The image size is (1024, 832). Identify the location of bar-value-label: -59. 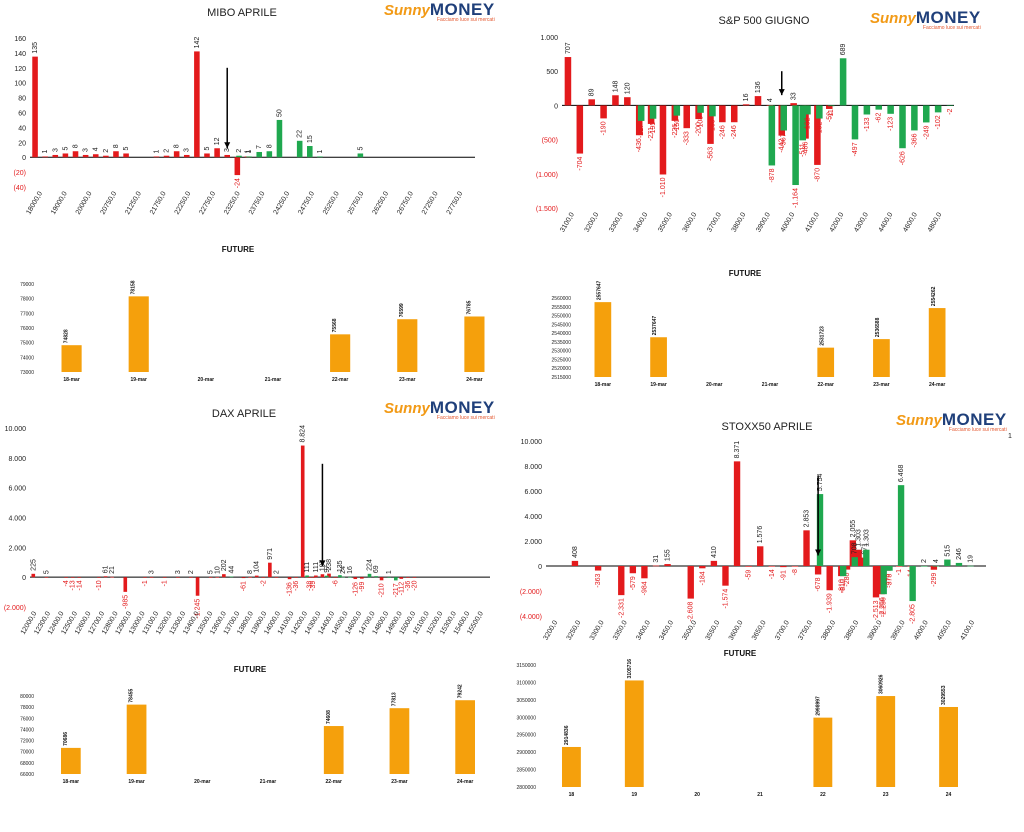
(749, 575).